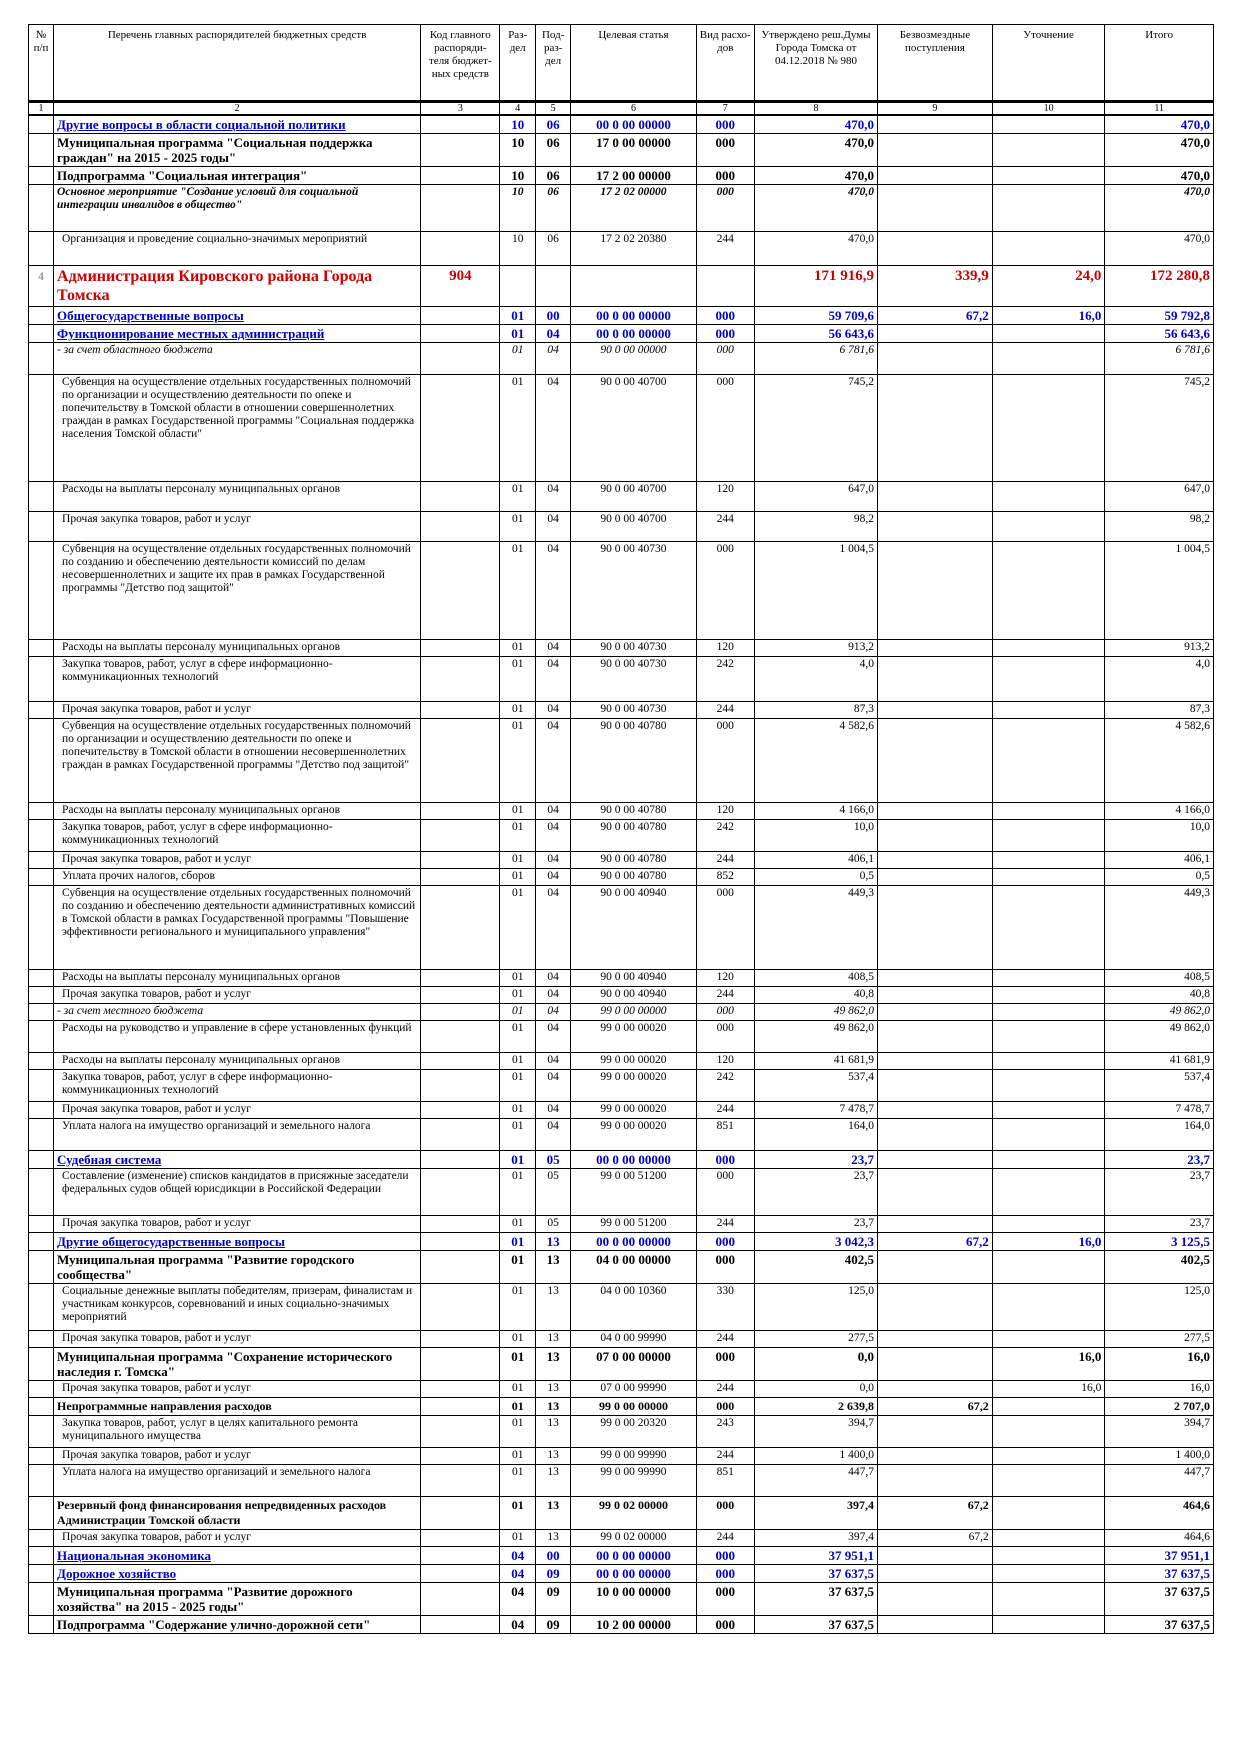 This screenshot has width=1240, height=1754. Describe the element at coordinates (1159, 496) in the screenshot. I see `cell-itogo: 647,0` at that location.